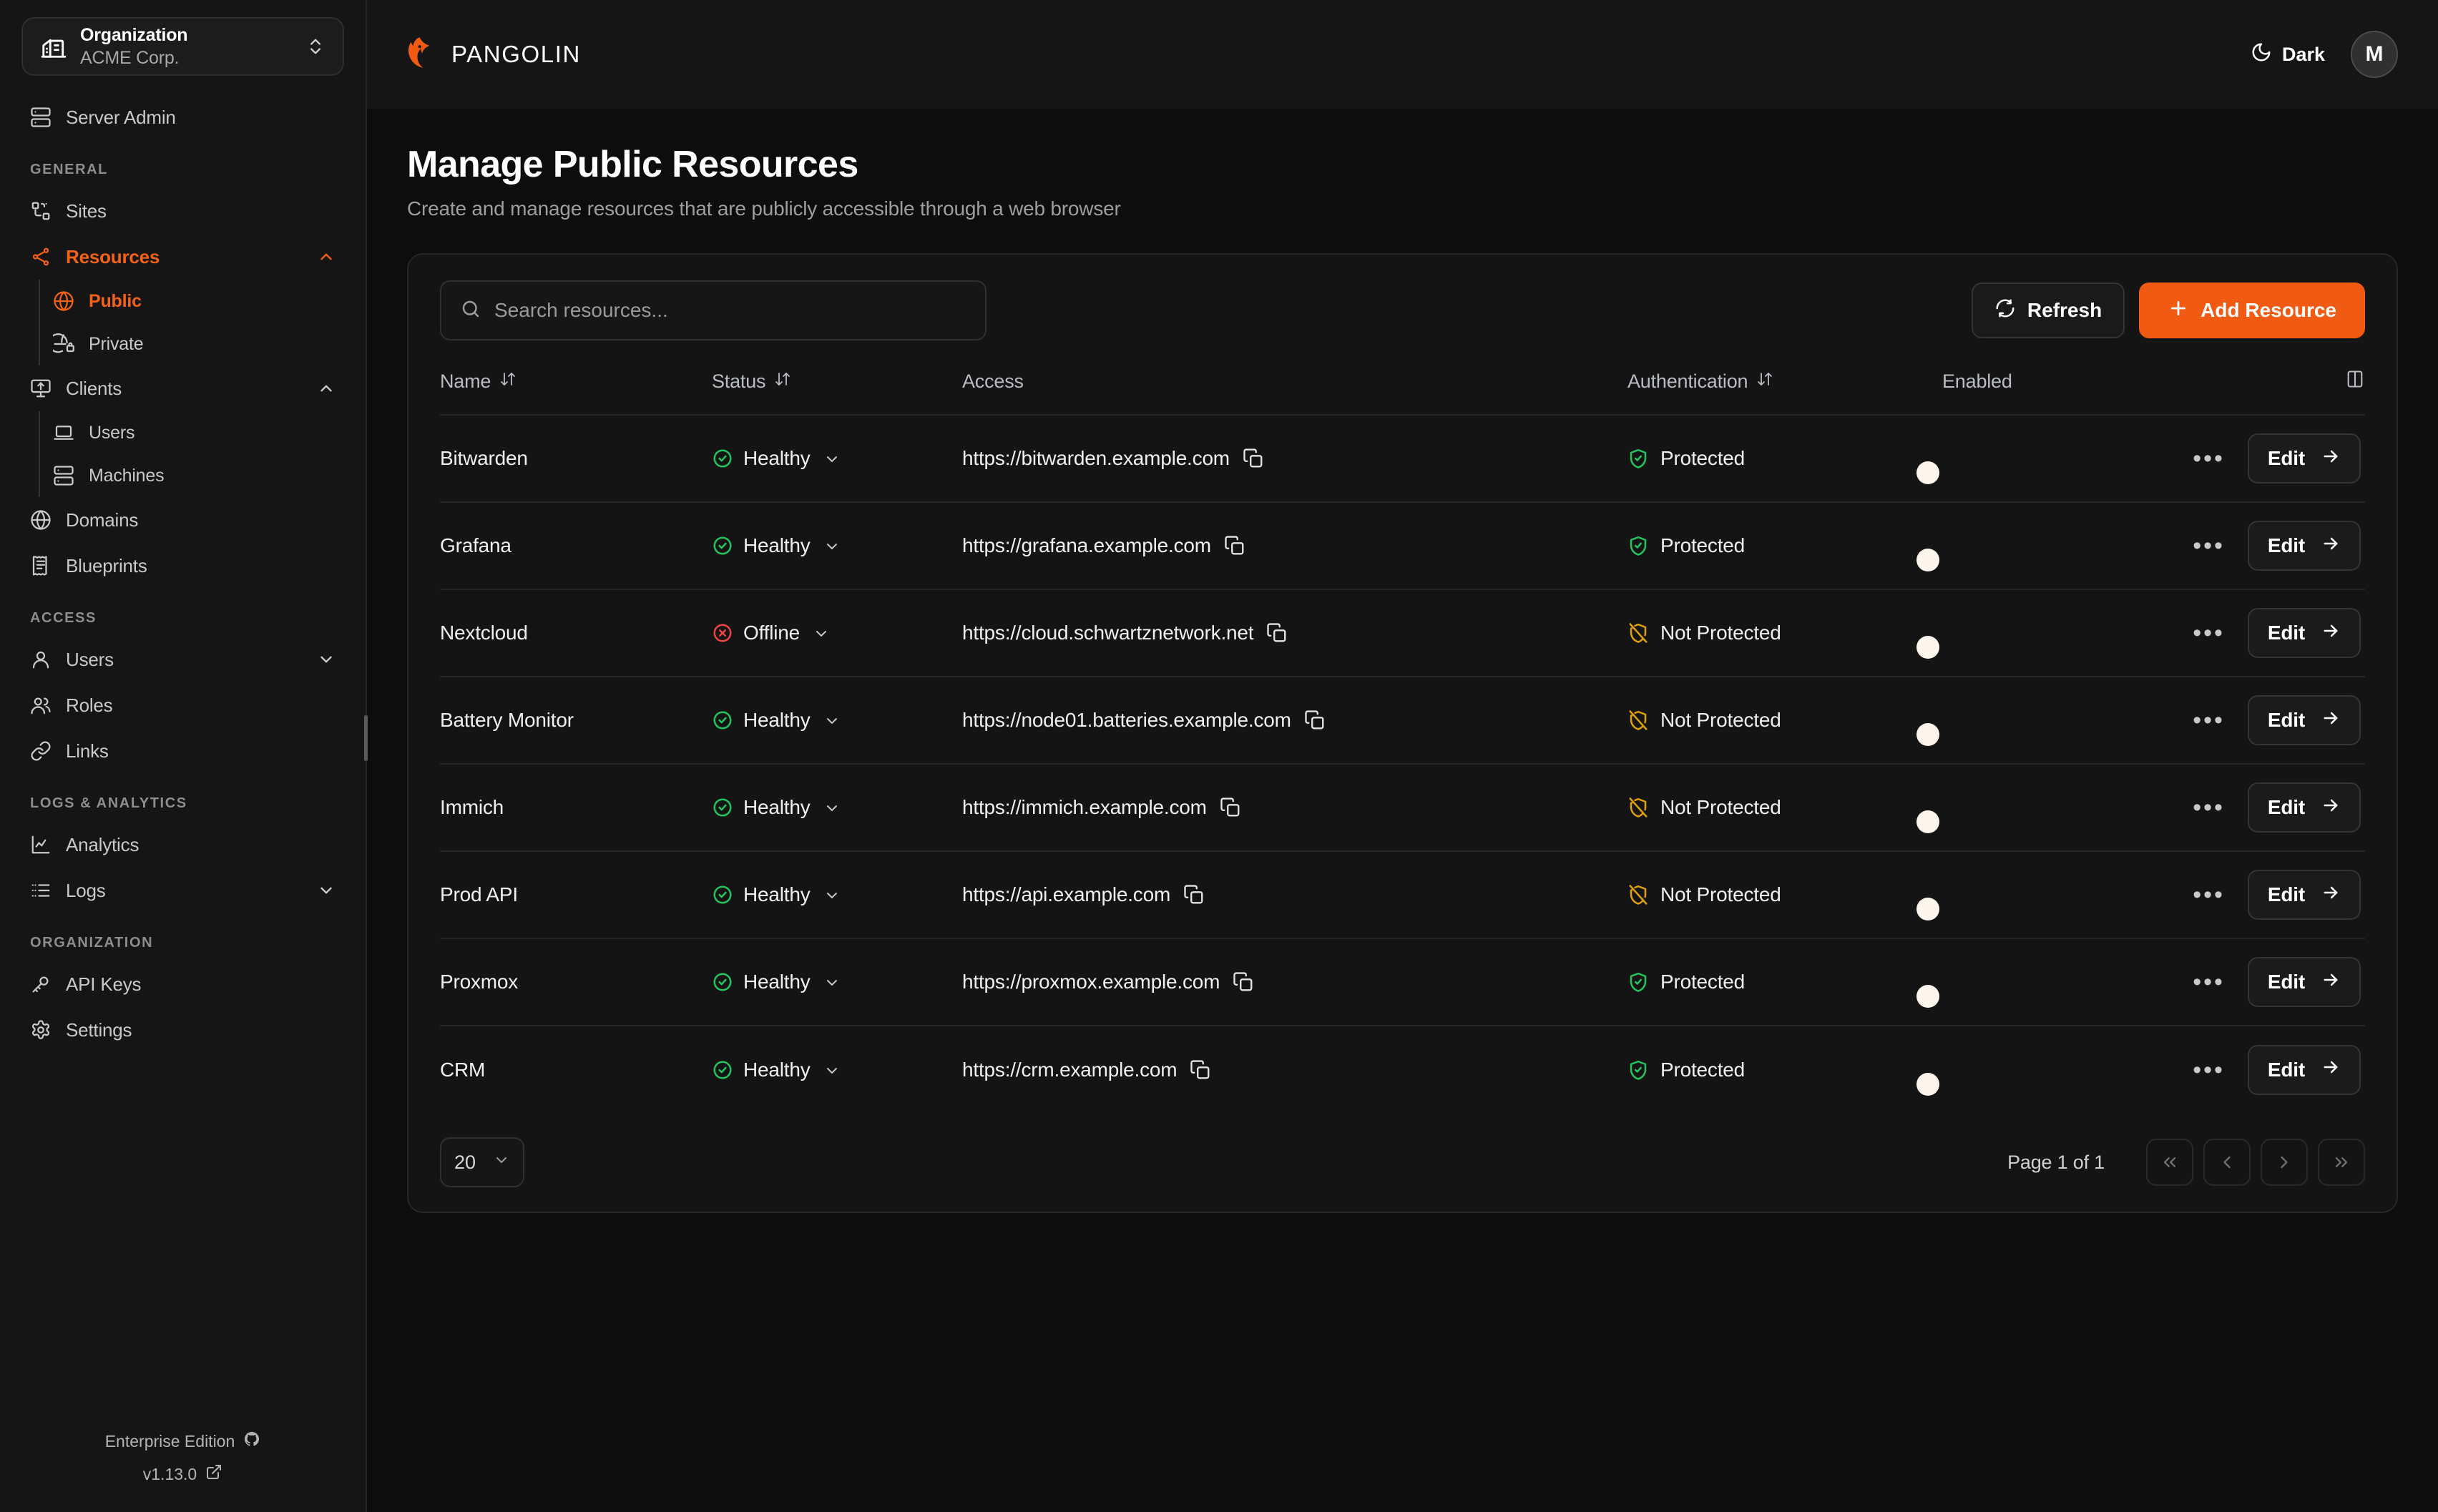  I want to click on edit-label: Edit, so click(2286, 720).